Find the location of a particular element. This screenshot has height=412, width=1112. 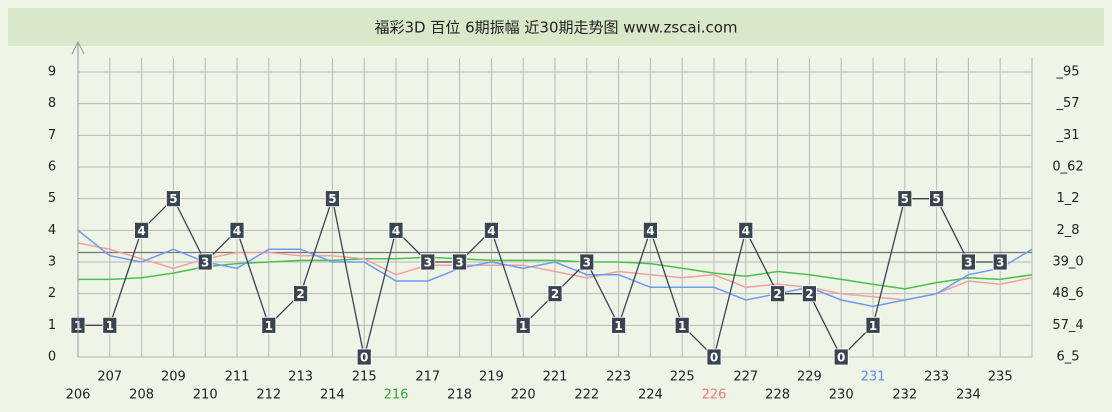

x-tick-label: 210 is located at coordinates (205, 395).